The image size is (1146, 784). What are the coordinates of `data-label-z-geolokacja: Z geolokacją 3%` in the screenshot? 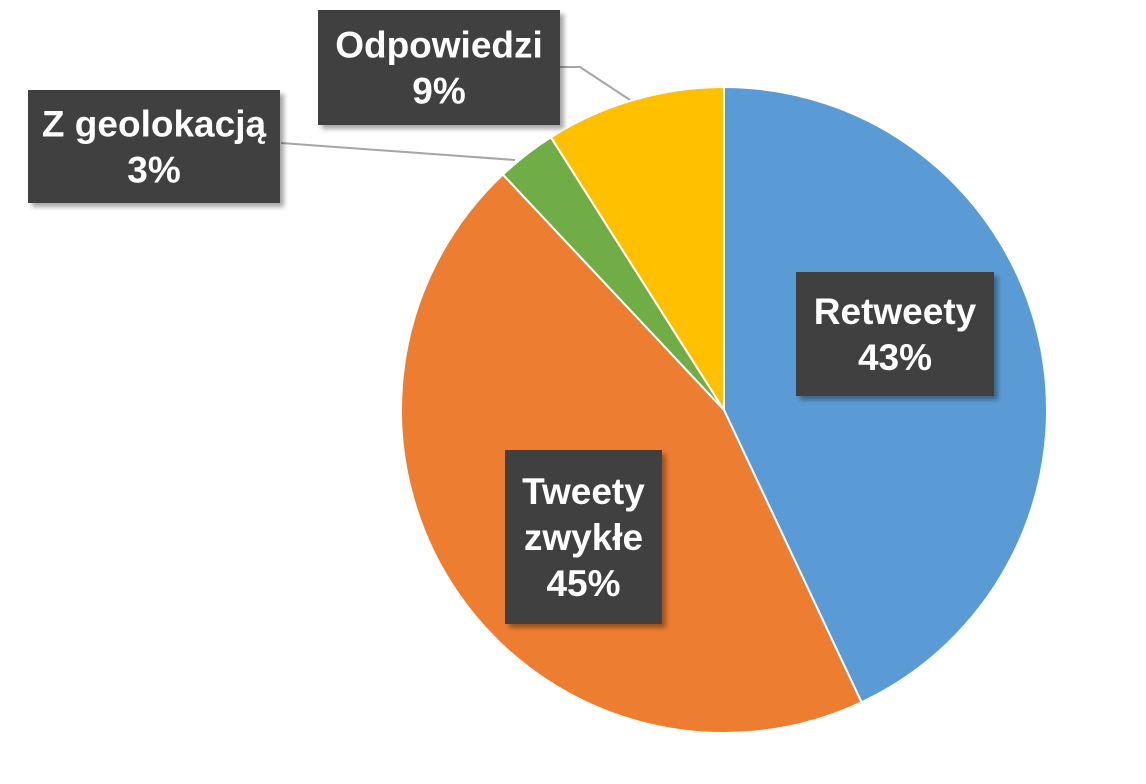 It's located at (154, 146).